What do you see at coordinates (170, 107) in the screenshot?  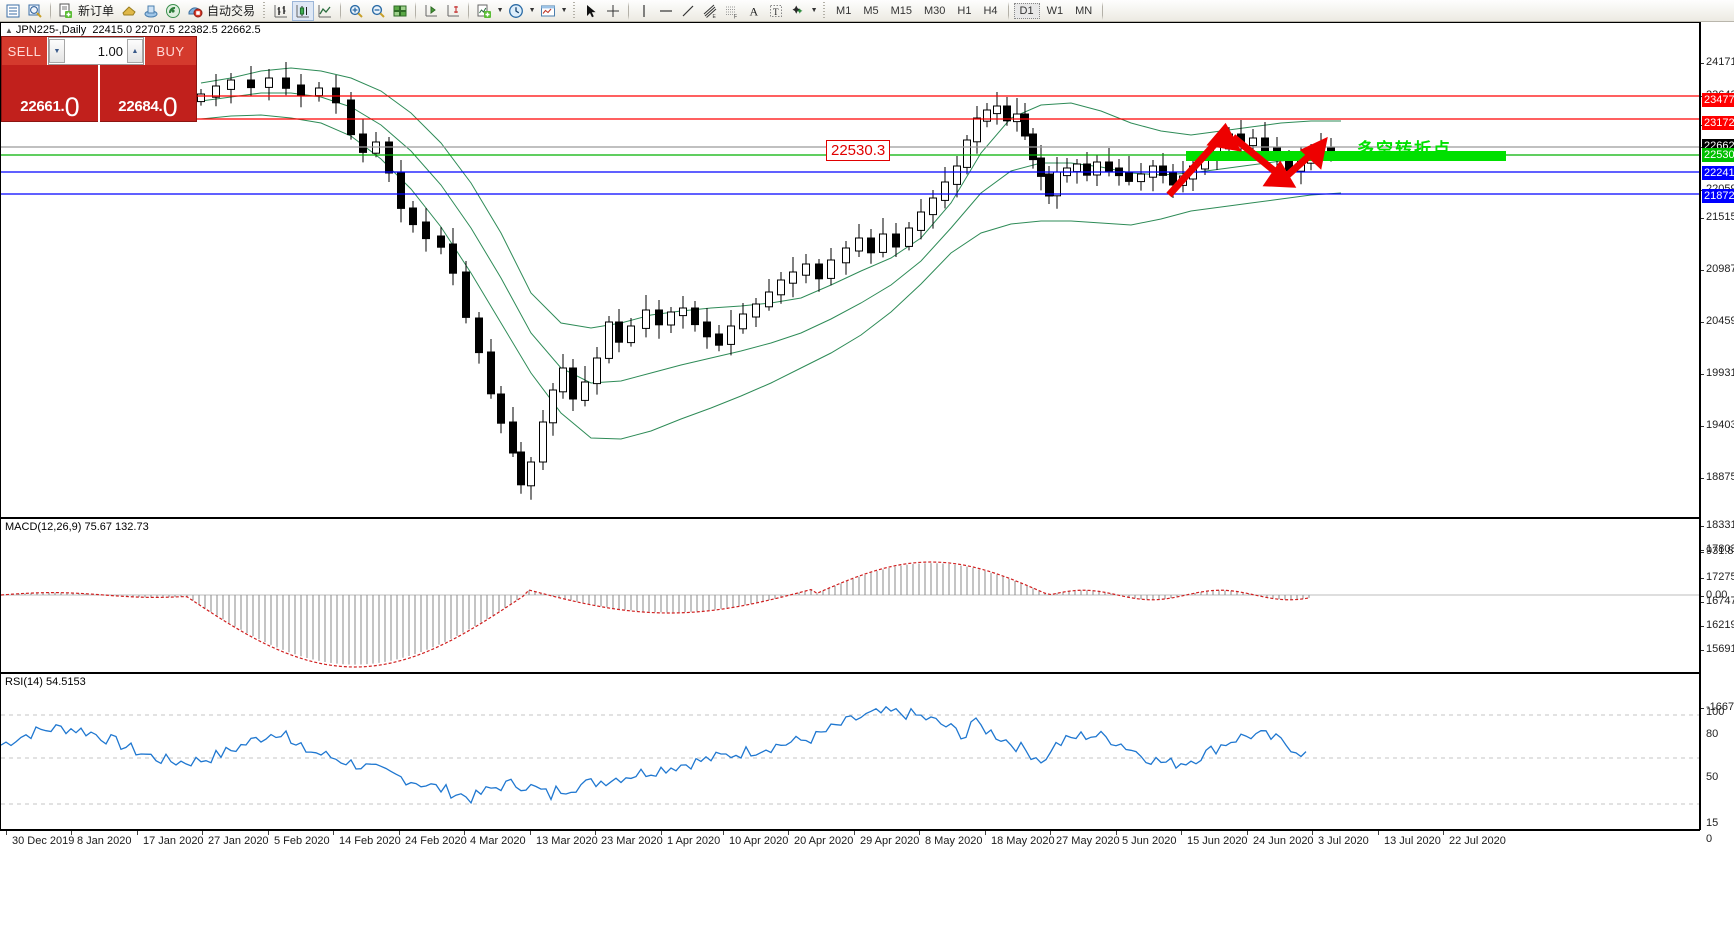 I see `buy-price-fraction: 0` at bounding box center [170, 107].